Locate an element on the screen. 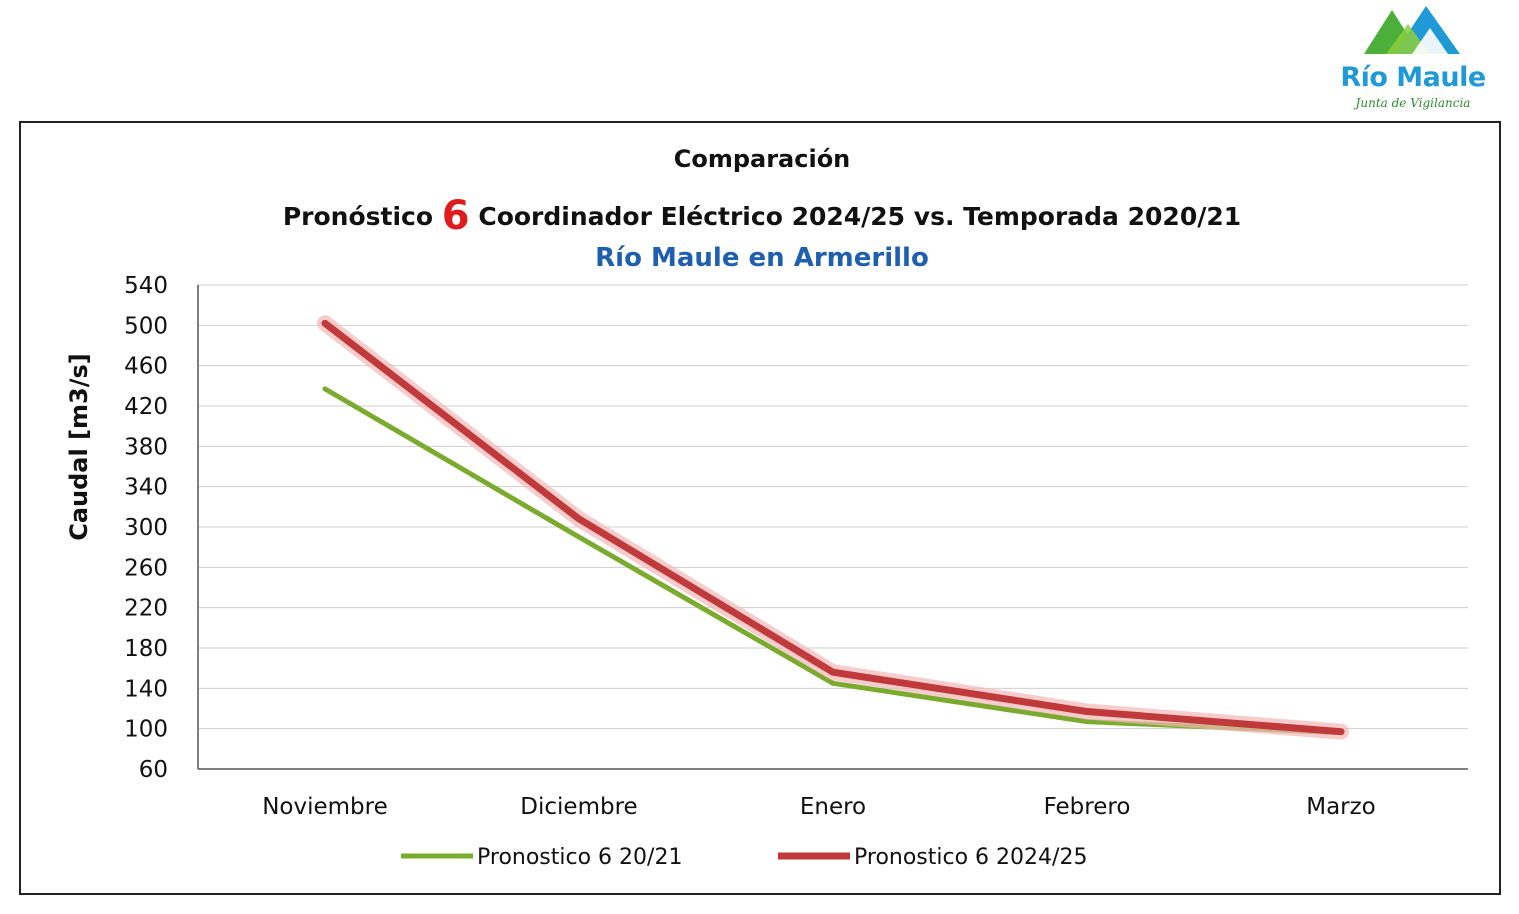 The width and height of the screenshot is (1519, 914). y-tick-label: 380 is located at coordinates (146, 447).